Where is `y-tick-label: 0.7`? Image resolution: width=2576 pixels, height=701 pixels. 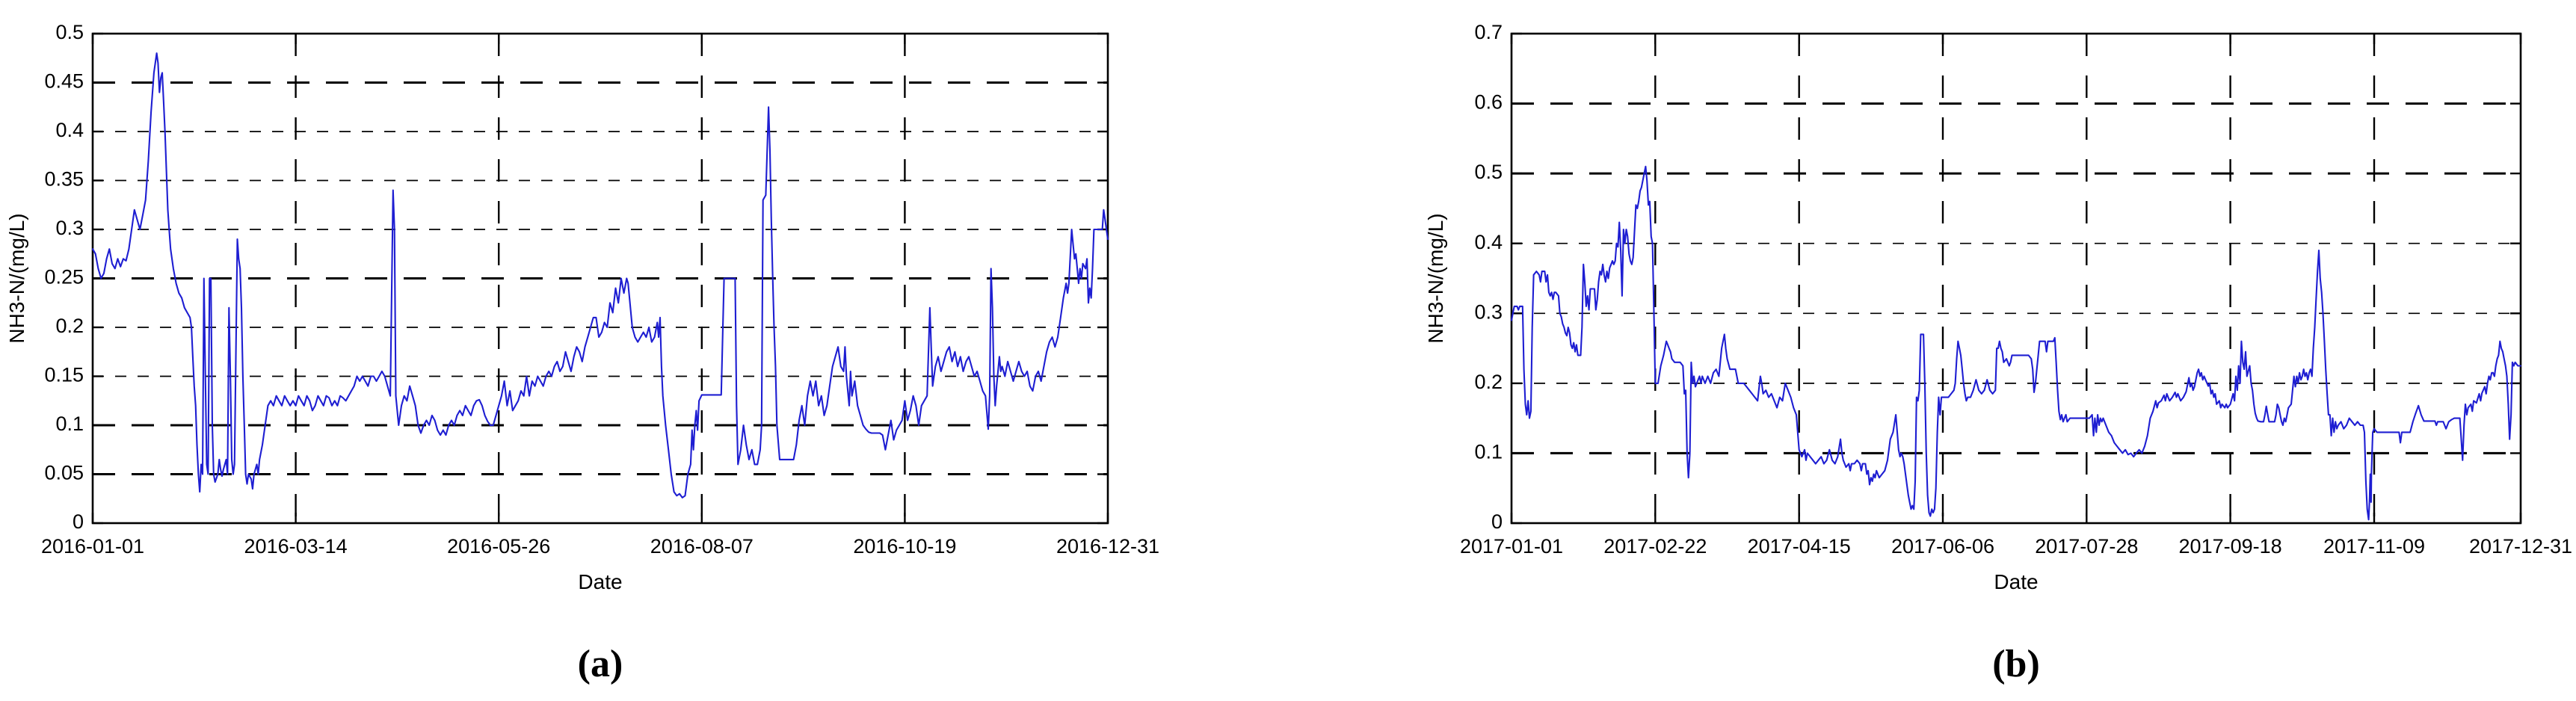
y-tick-label: 0.7 is located at coordinates (1488, 32).